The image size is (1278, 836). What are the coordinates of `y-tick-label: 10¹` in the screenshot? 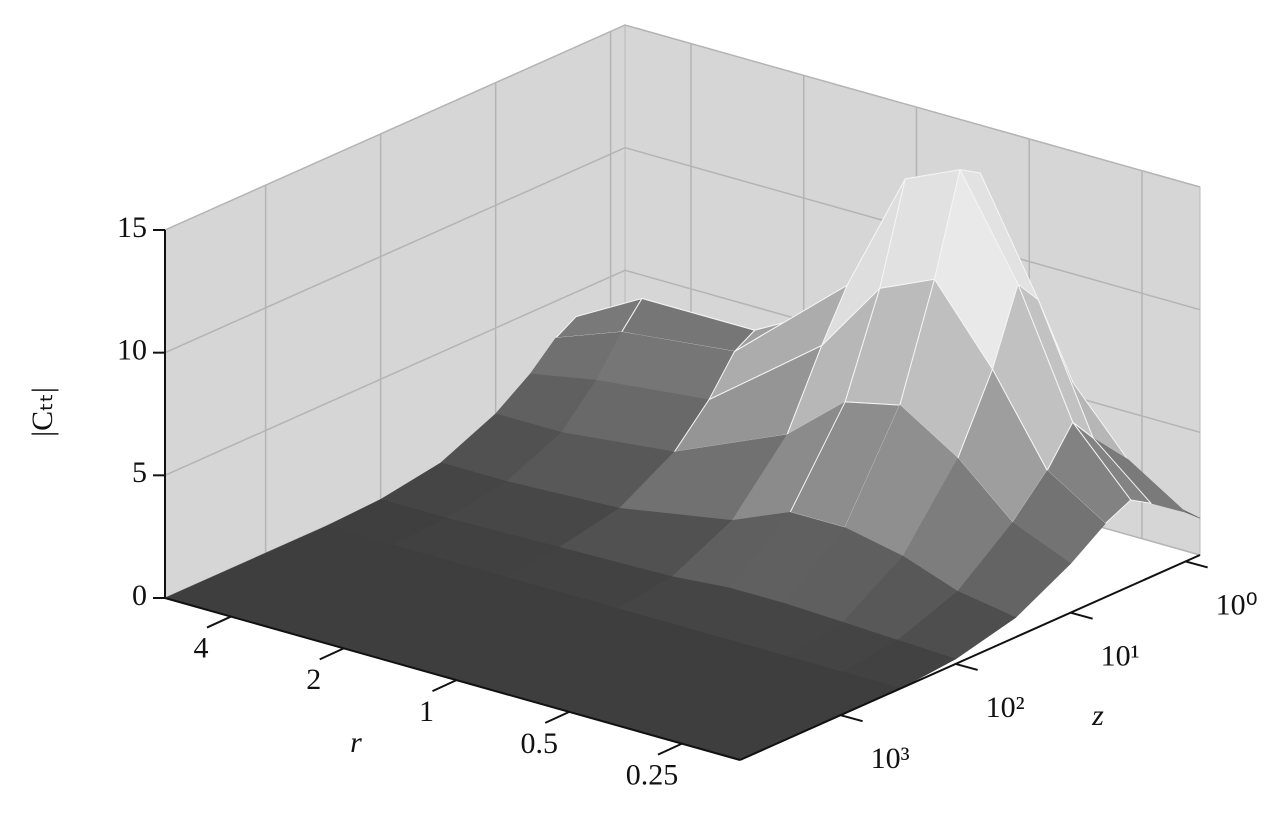 It's located at (1120, 656).